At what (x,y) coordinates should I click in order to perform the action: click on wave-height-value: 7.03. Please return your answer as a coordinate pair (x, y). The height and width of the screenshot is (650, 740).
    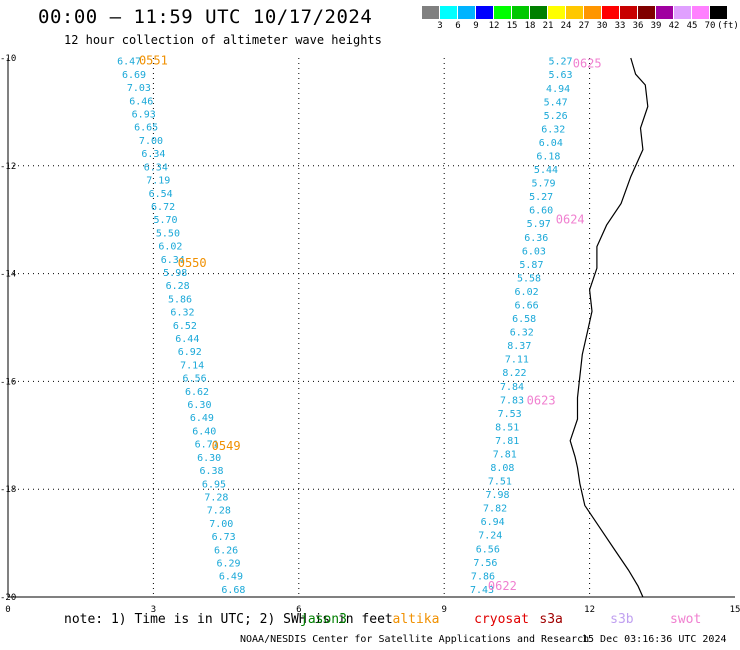
    Looking at the image, I should click on (139, 88).